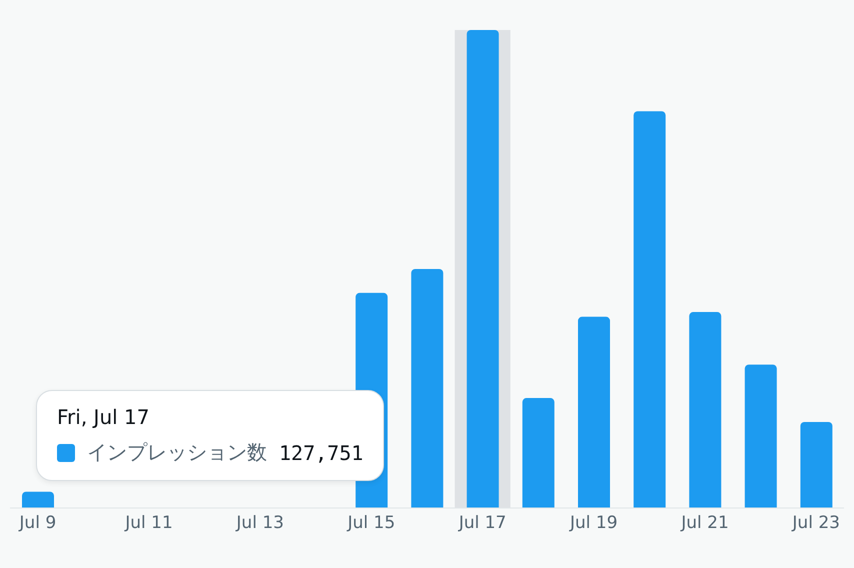 The image size is (854, 568). Describe the element at coordinates (37, 523) in the screenshot. I see `x-tick-label: Jul 9` at that location.